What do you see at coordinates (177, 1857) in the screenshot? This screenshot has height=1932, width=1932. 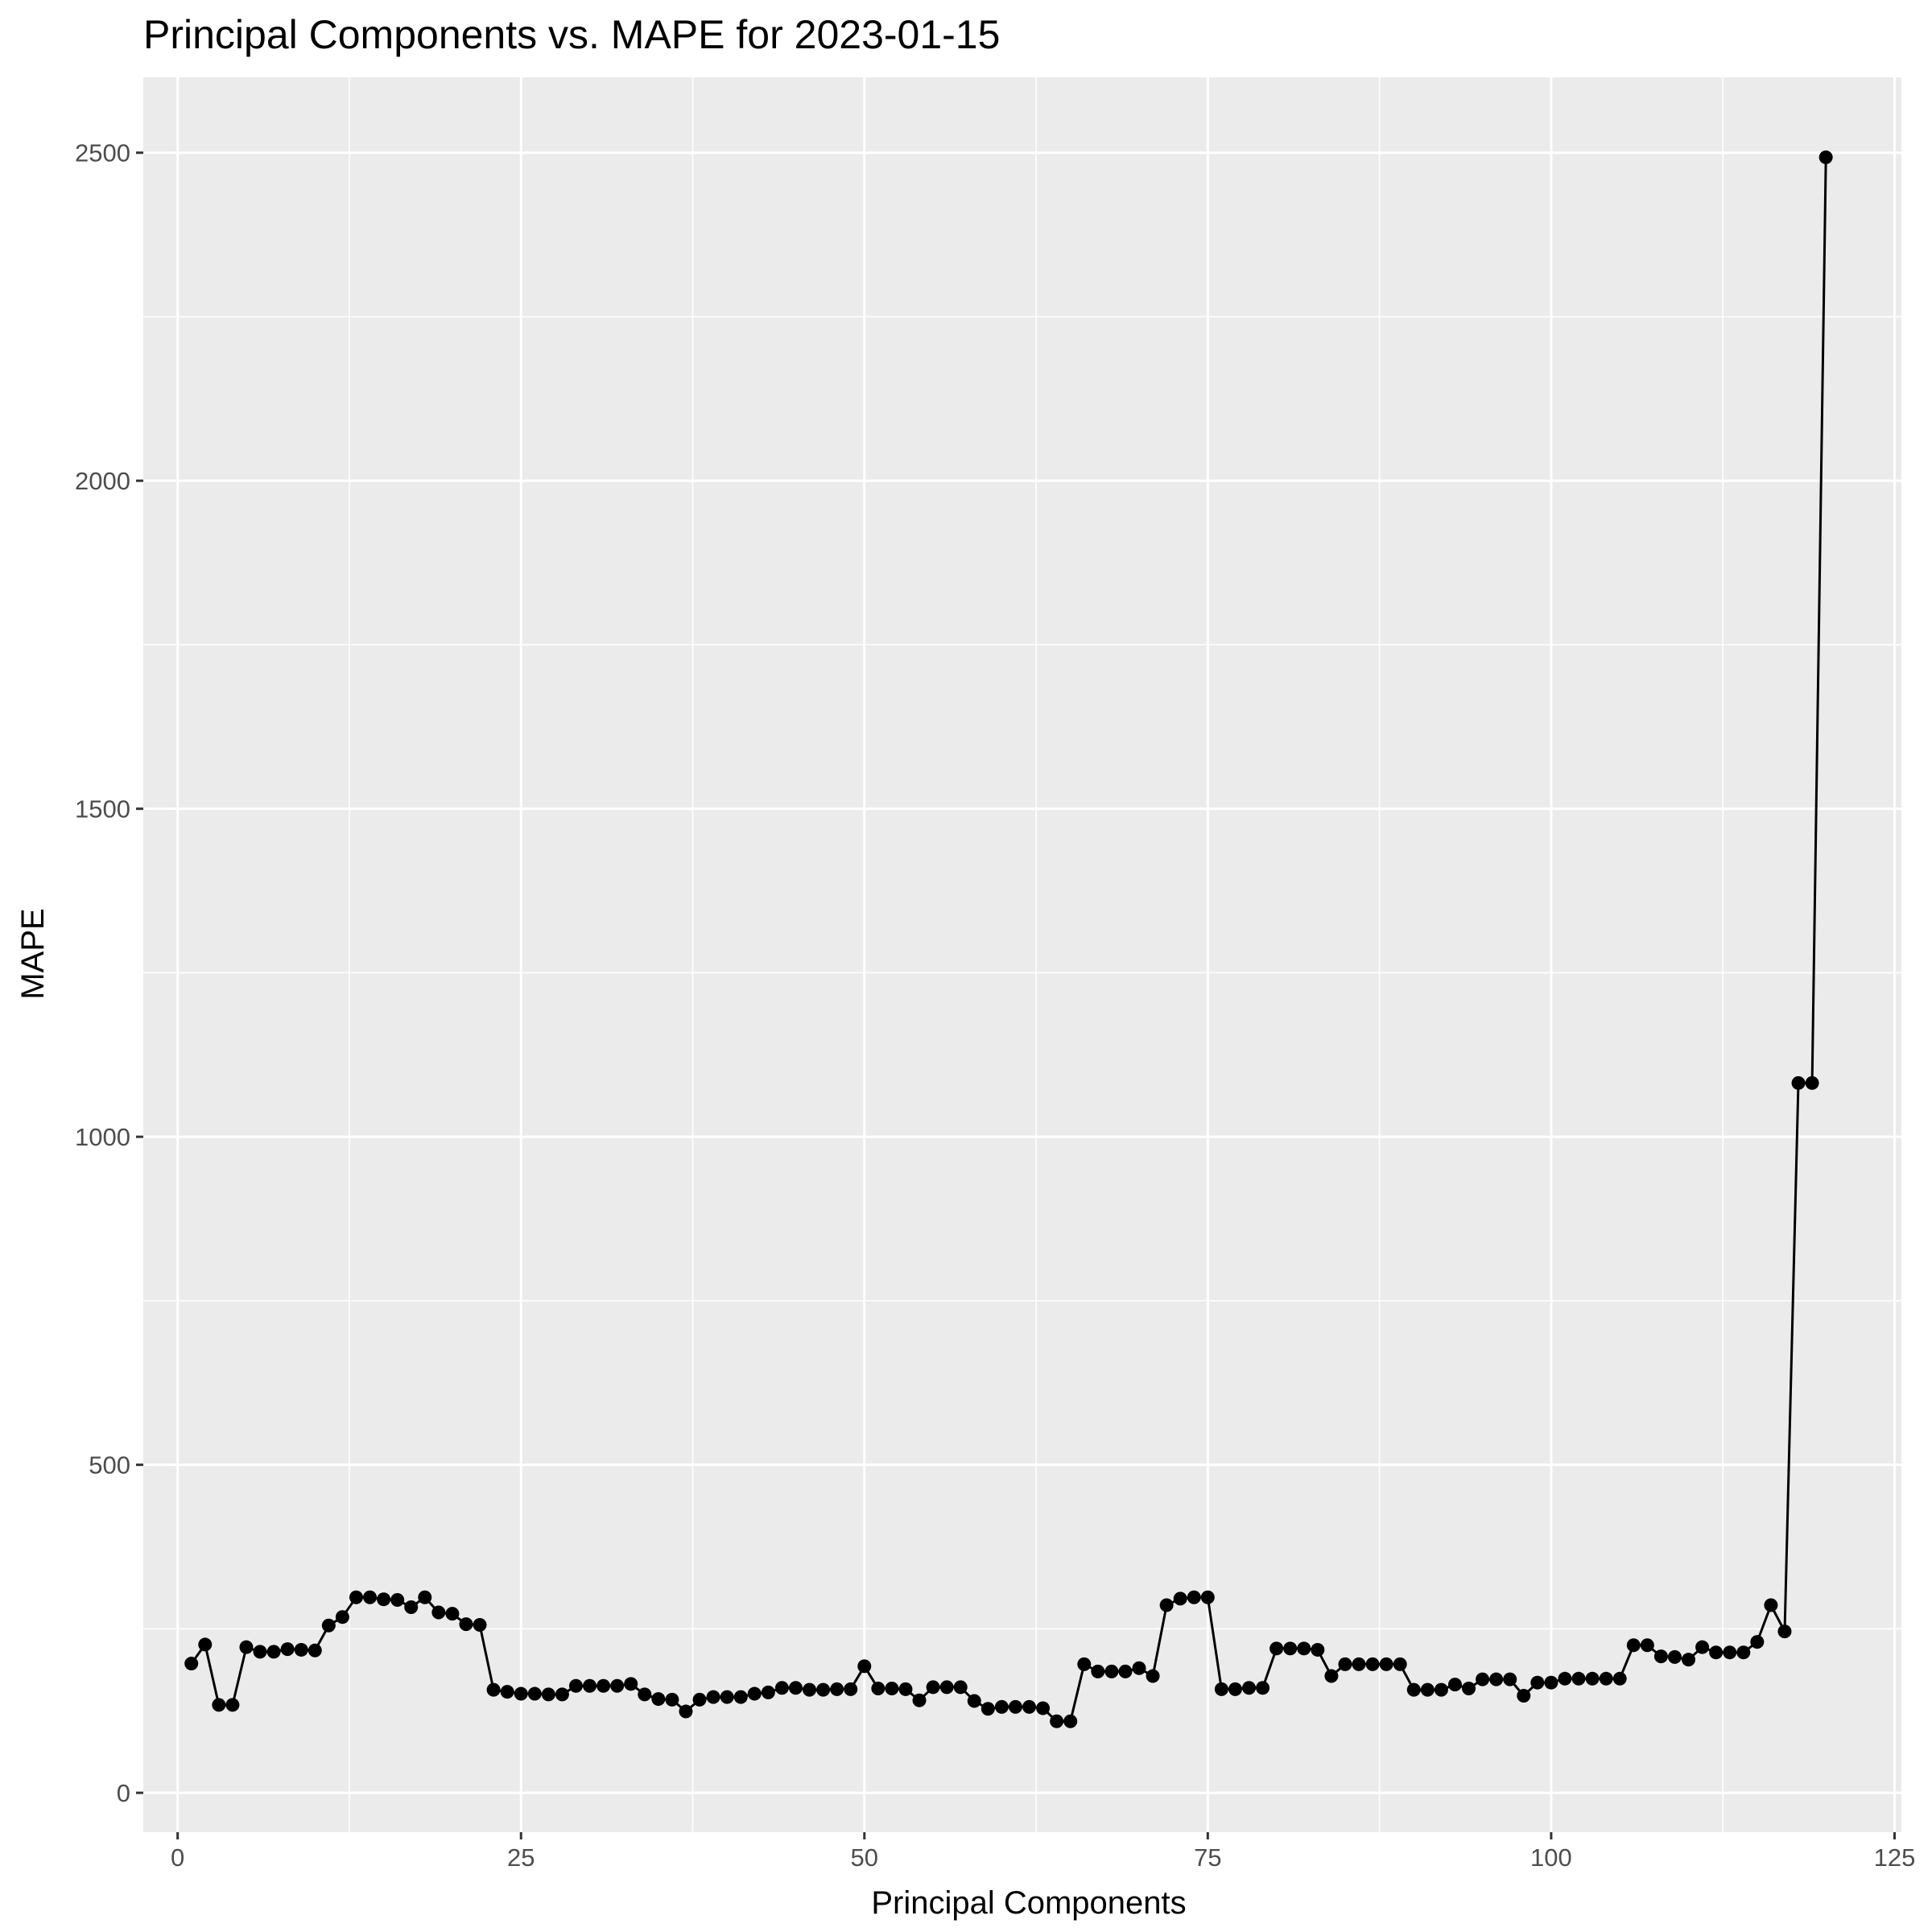 I see `x-tick-label: 0` at bounding box center [177, 1857].